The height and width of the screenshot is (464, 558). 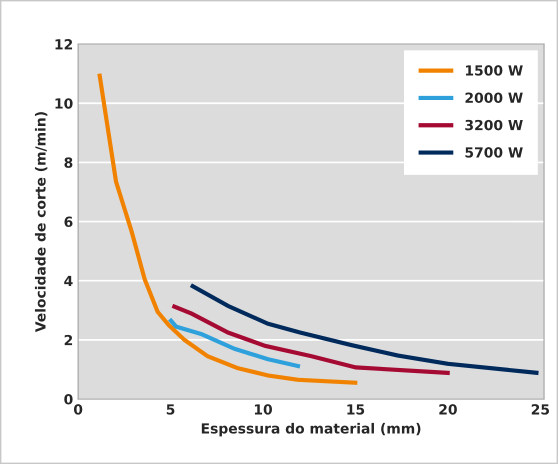 I want to click on x-tick-label: 15, so click(x=355, y=409).